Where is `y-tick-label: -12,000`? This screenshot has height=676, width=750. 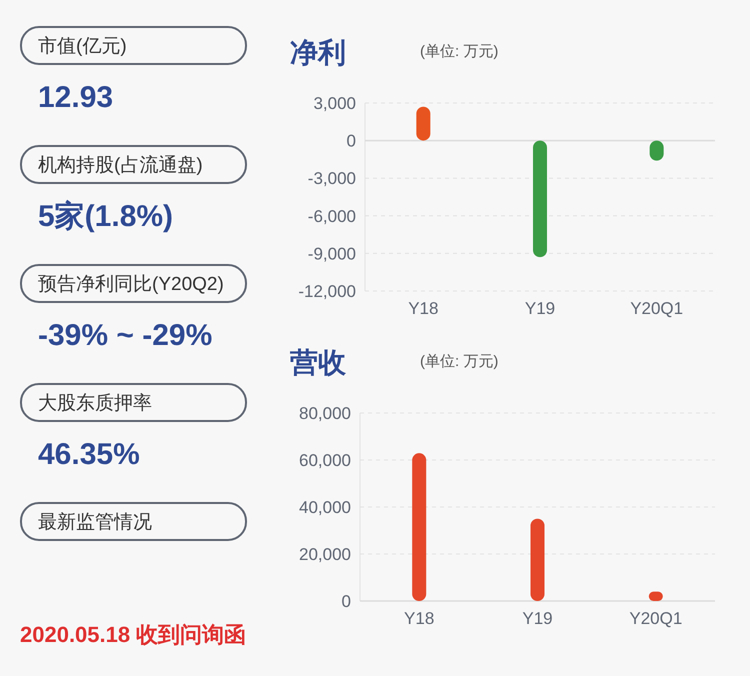 y-tick-label: -12,000 is located at coordinates (327, 291).